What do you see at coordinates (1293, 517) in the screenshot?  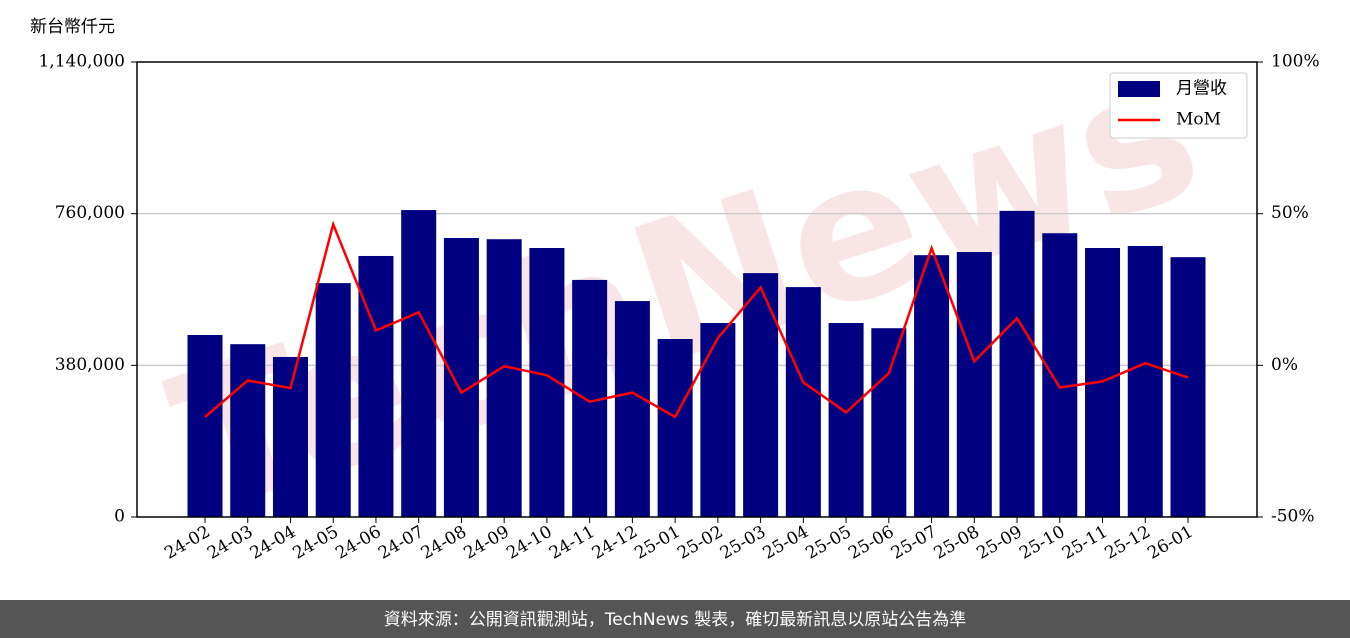 I see `y2-tick-label: -50%` at bounding box center [1293, 517].